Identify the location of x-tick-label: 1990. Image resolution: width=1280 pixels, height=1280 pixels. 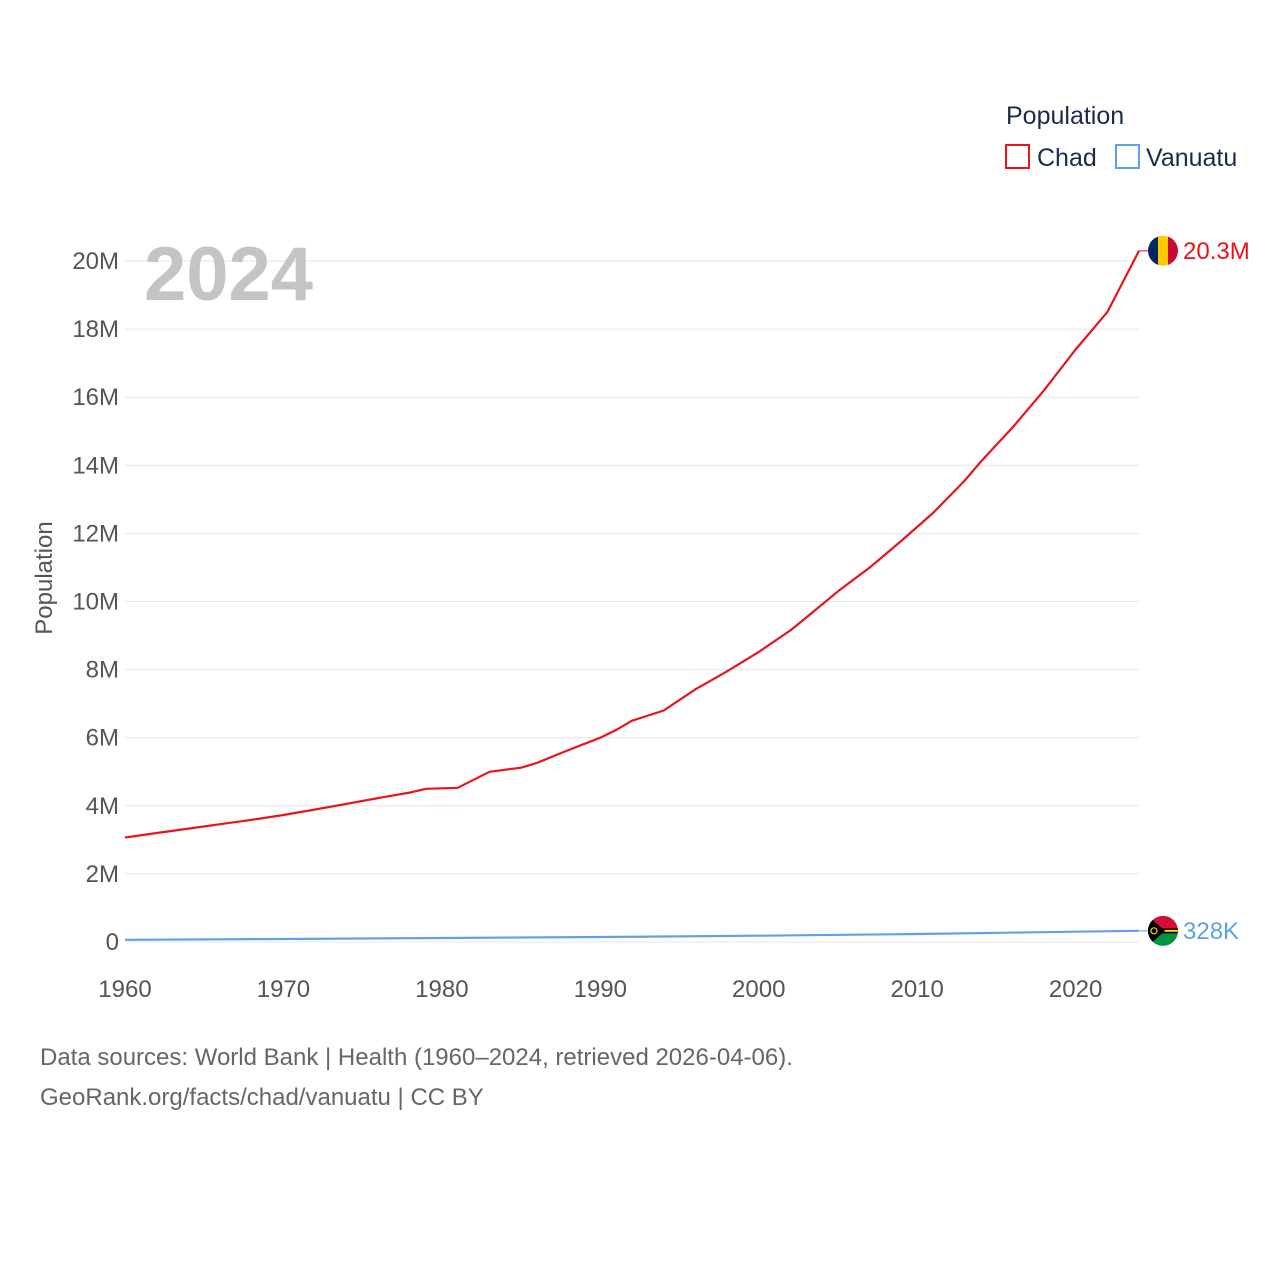
(600, 989).